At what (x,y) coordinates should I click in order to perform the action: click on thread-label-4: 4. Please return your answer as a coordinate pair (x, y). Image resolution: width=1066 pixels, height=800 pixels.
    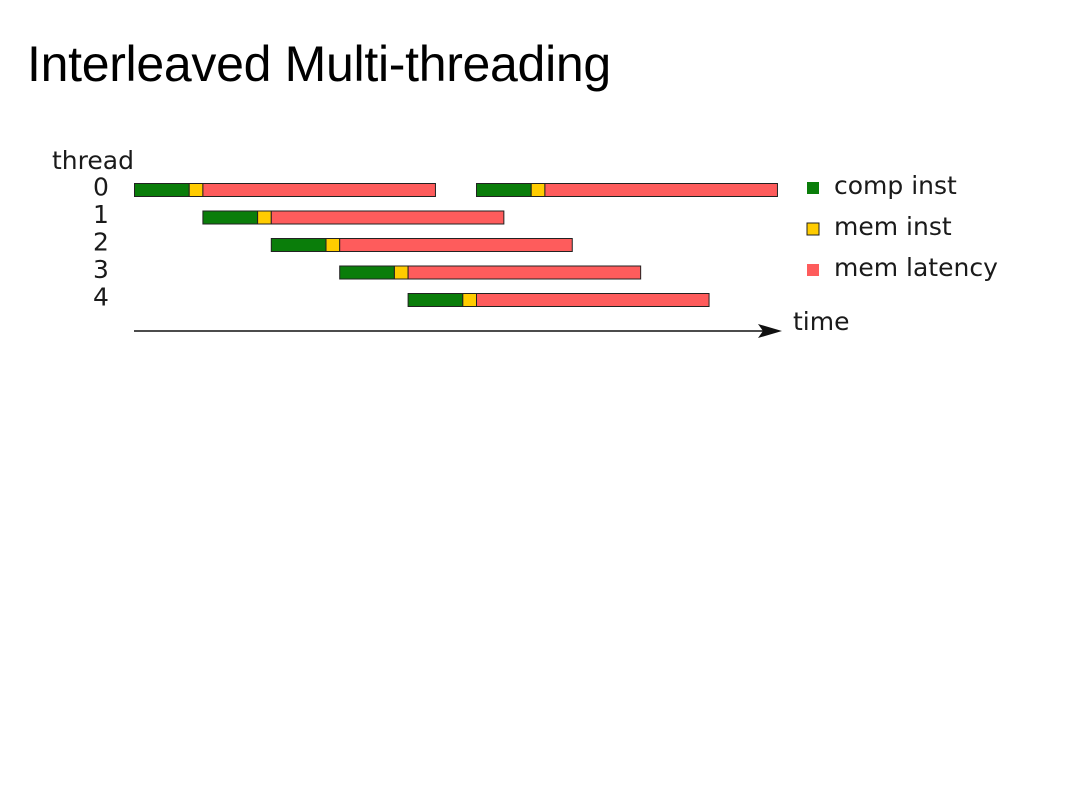
    Looking at the image, I should click on (101, 297).